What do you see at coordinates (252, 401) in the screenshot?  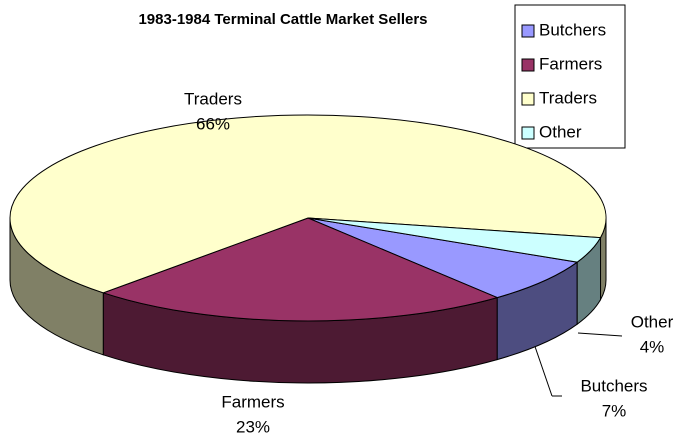 I see `slice-label: Farmers` at bounding box center [252, 401].